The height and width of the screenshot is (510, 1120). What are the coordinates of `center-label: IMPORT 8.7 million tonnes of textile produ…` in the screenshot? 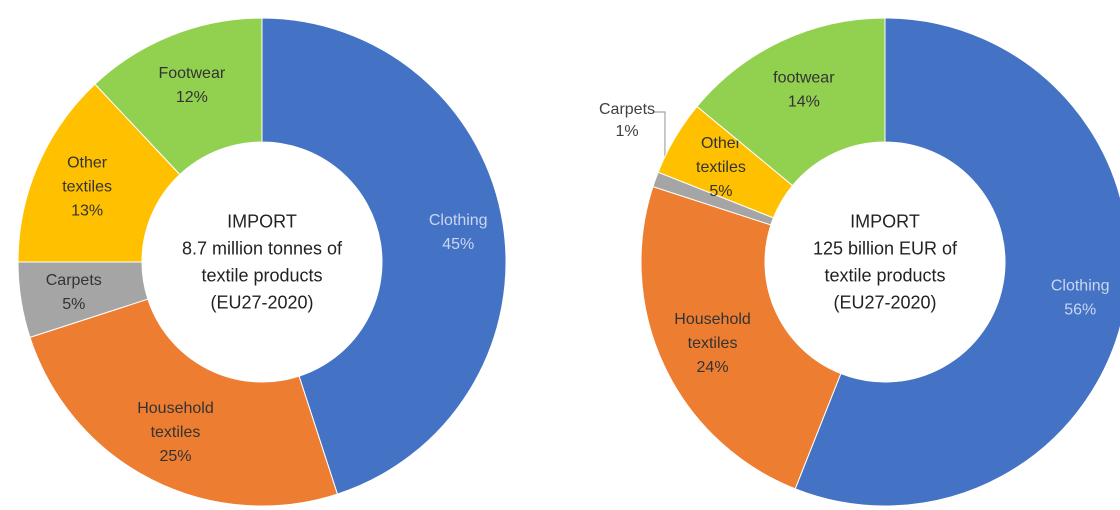 It's located at (262, 262).